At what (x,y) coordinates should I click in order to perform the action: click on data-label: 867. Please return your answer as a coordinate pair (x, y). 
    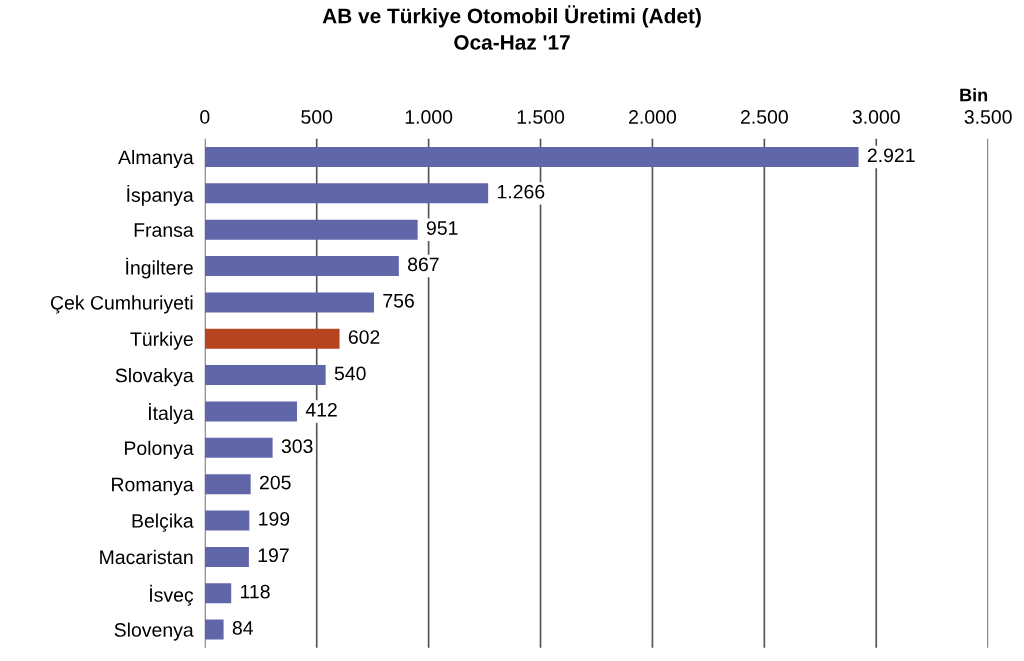
    Looking at the image, I should click on (423, 264).